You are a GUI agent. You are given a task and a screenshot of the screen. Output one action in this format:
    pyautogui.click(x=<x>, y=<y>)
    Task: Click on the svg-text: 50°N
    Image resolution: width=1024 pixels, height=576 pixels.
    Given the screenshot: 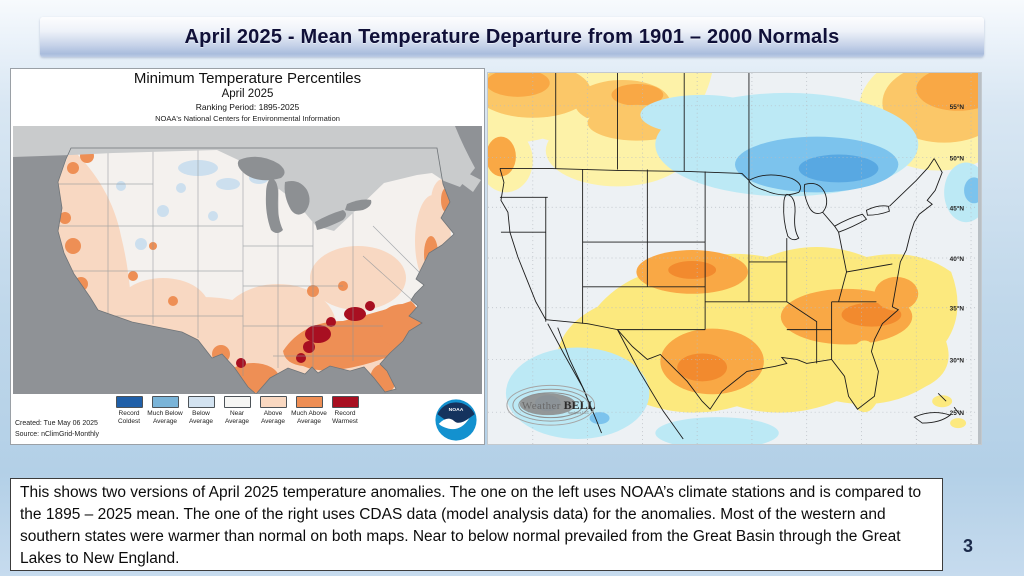 What is the action you would take?
    pyautogui.click(x=957, y=159)
    